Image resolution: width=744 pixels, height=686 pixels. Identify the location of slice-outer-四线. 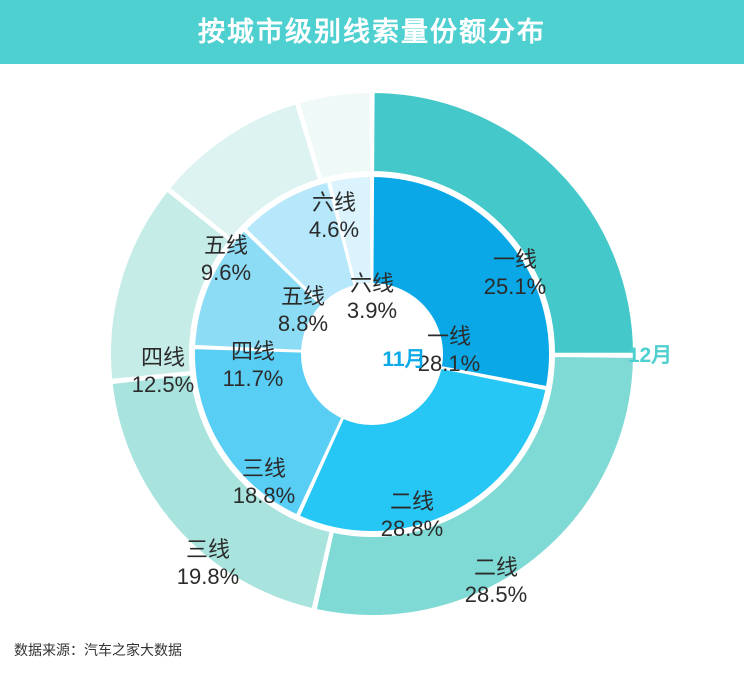
(170, 285).